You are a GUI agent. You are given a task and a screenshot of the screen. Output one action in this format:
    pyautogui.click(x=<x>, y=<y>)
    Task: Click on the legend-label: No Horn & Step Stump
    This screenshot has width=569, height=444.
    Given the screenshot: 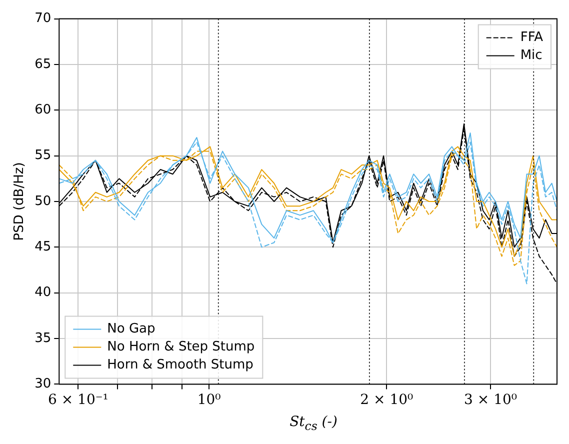 What is the action you would take?
    pyautogui.click(x=181, y=347)
    